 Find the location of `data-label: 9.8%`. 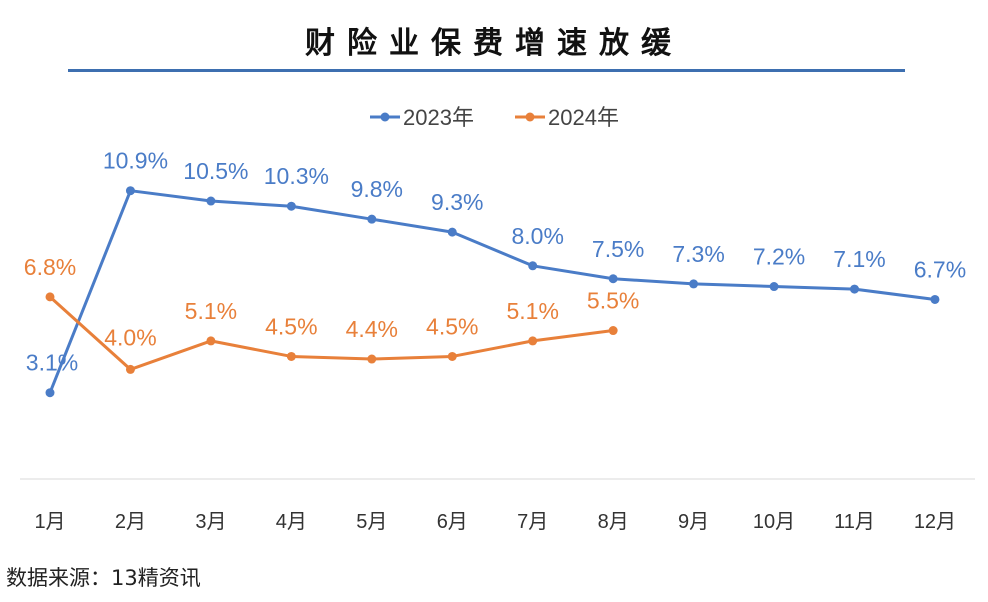

data-label: 9.8% is located at coordinates (377, 189).